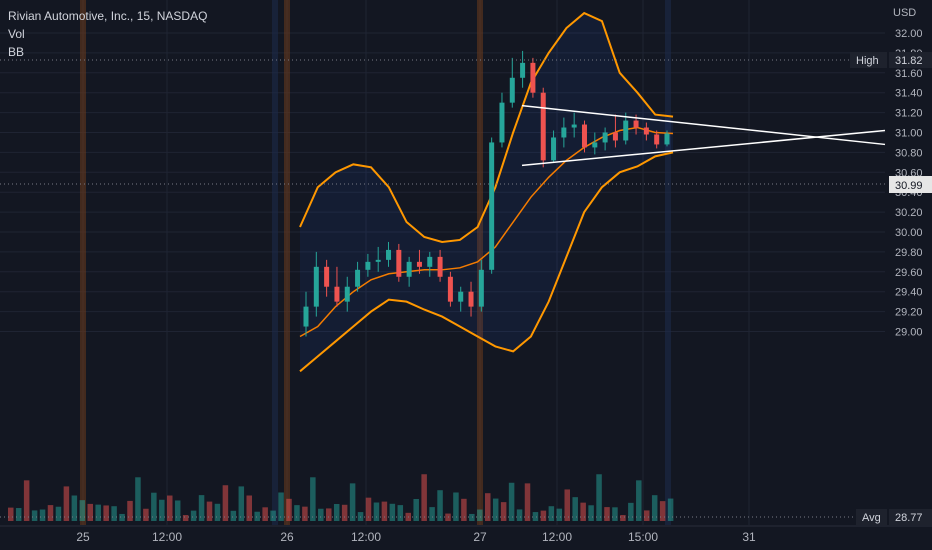 This screenshot has width=932, height=550. I want to click on x-tick-label: 27, so click(480, 537).